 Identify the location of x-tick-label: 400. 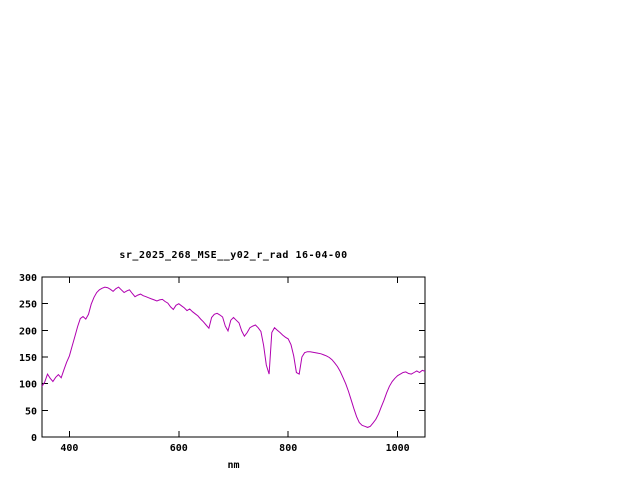
(69, 448).